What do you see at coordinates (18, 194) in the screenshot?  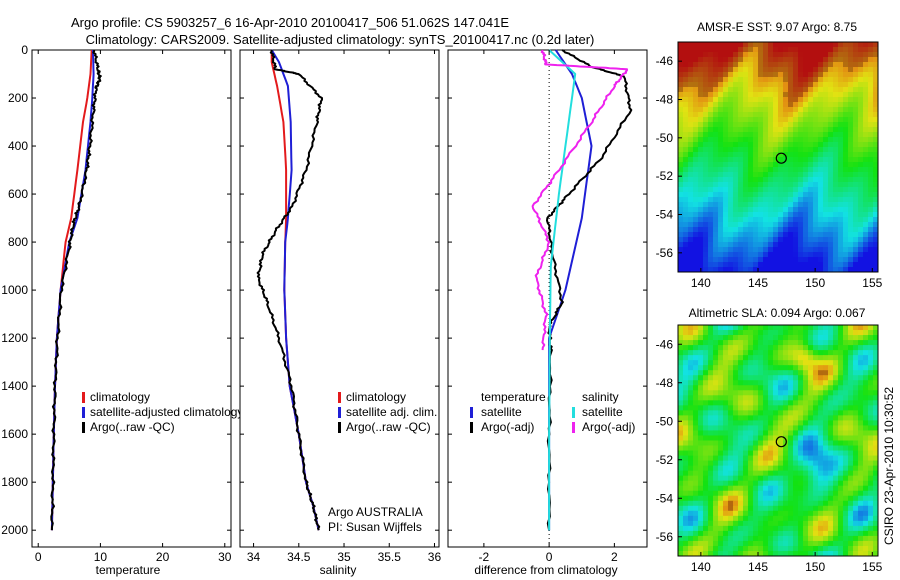 I see `y-tick-label: 600` at bounding box center [18, 194].